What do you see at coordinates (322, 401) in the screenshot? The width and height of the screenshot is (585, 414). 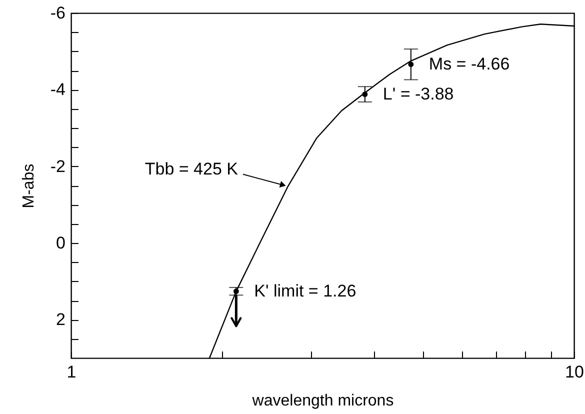 I see `x-axis-title: wavelength microns` at bounding box center [322, 401].